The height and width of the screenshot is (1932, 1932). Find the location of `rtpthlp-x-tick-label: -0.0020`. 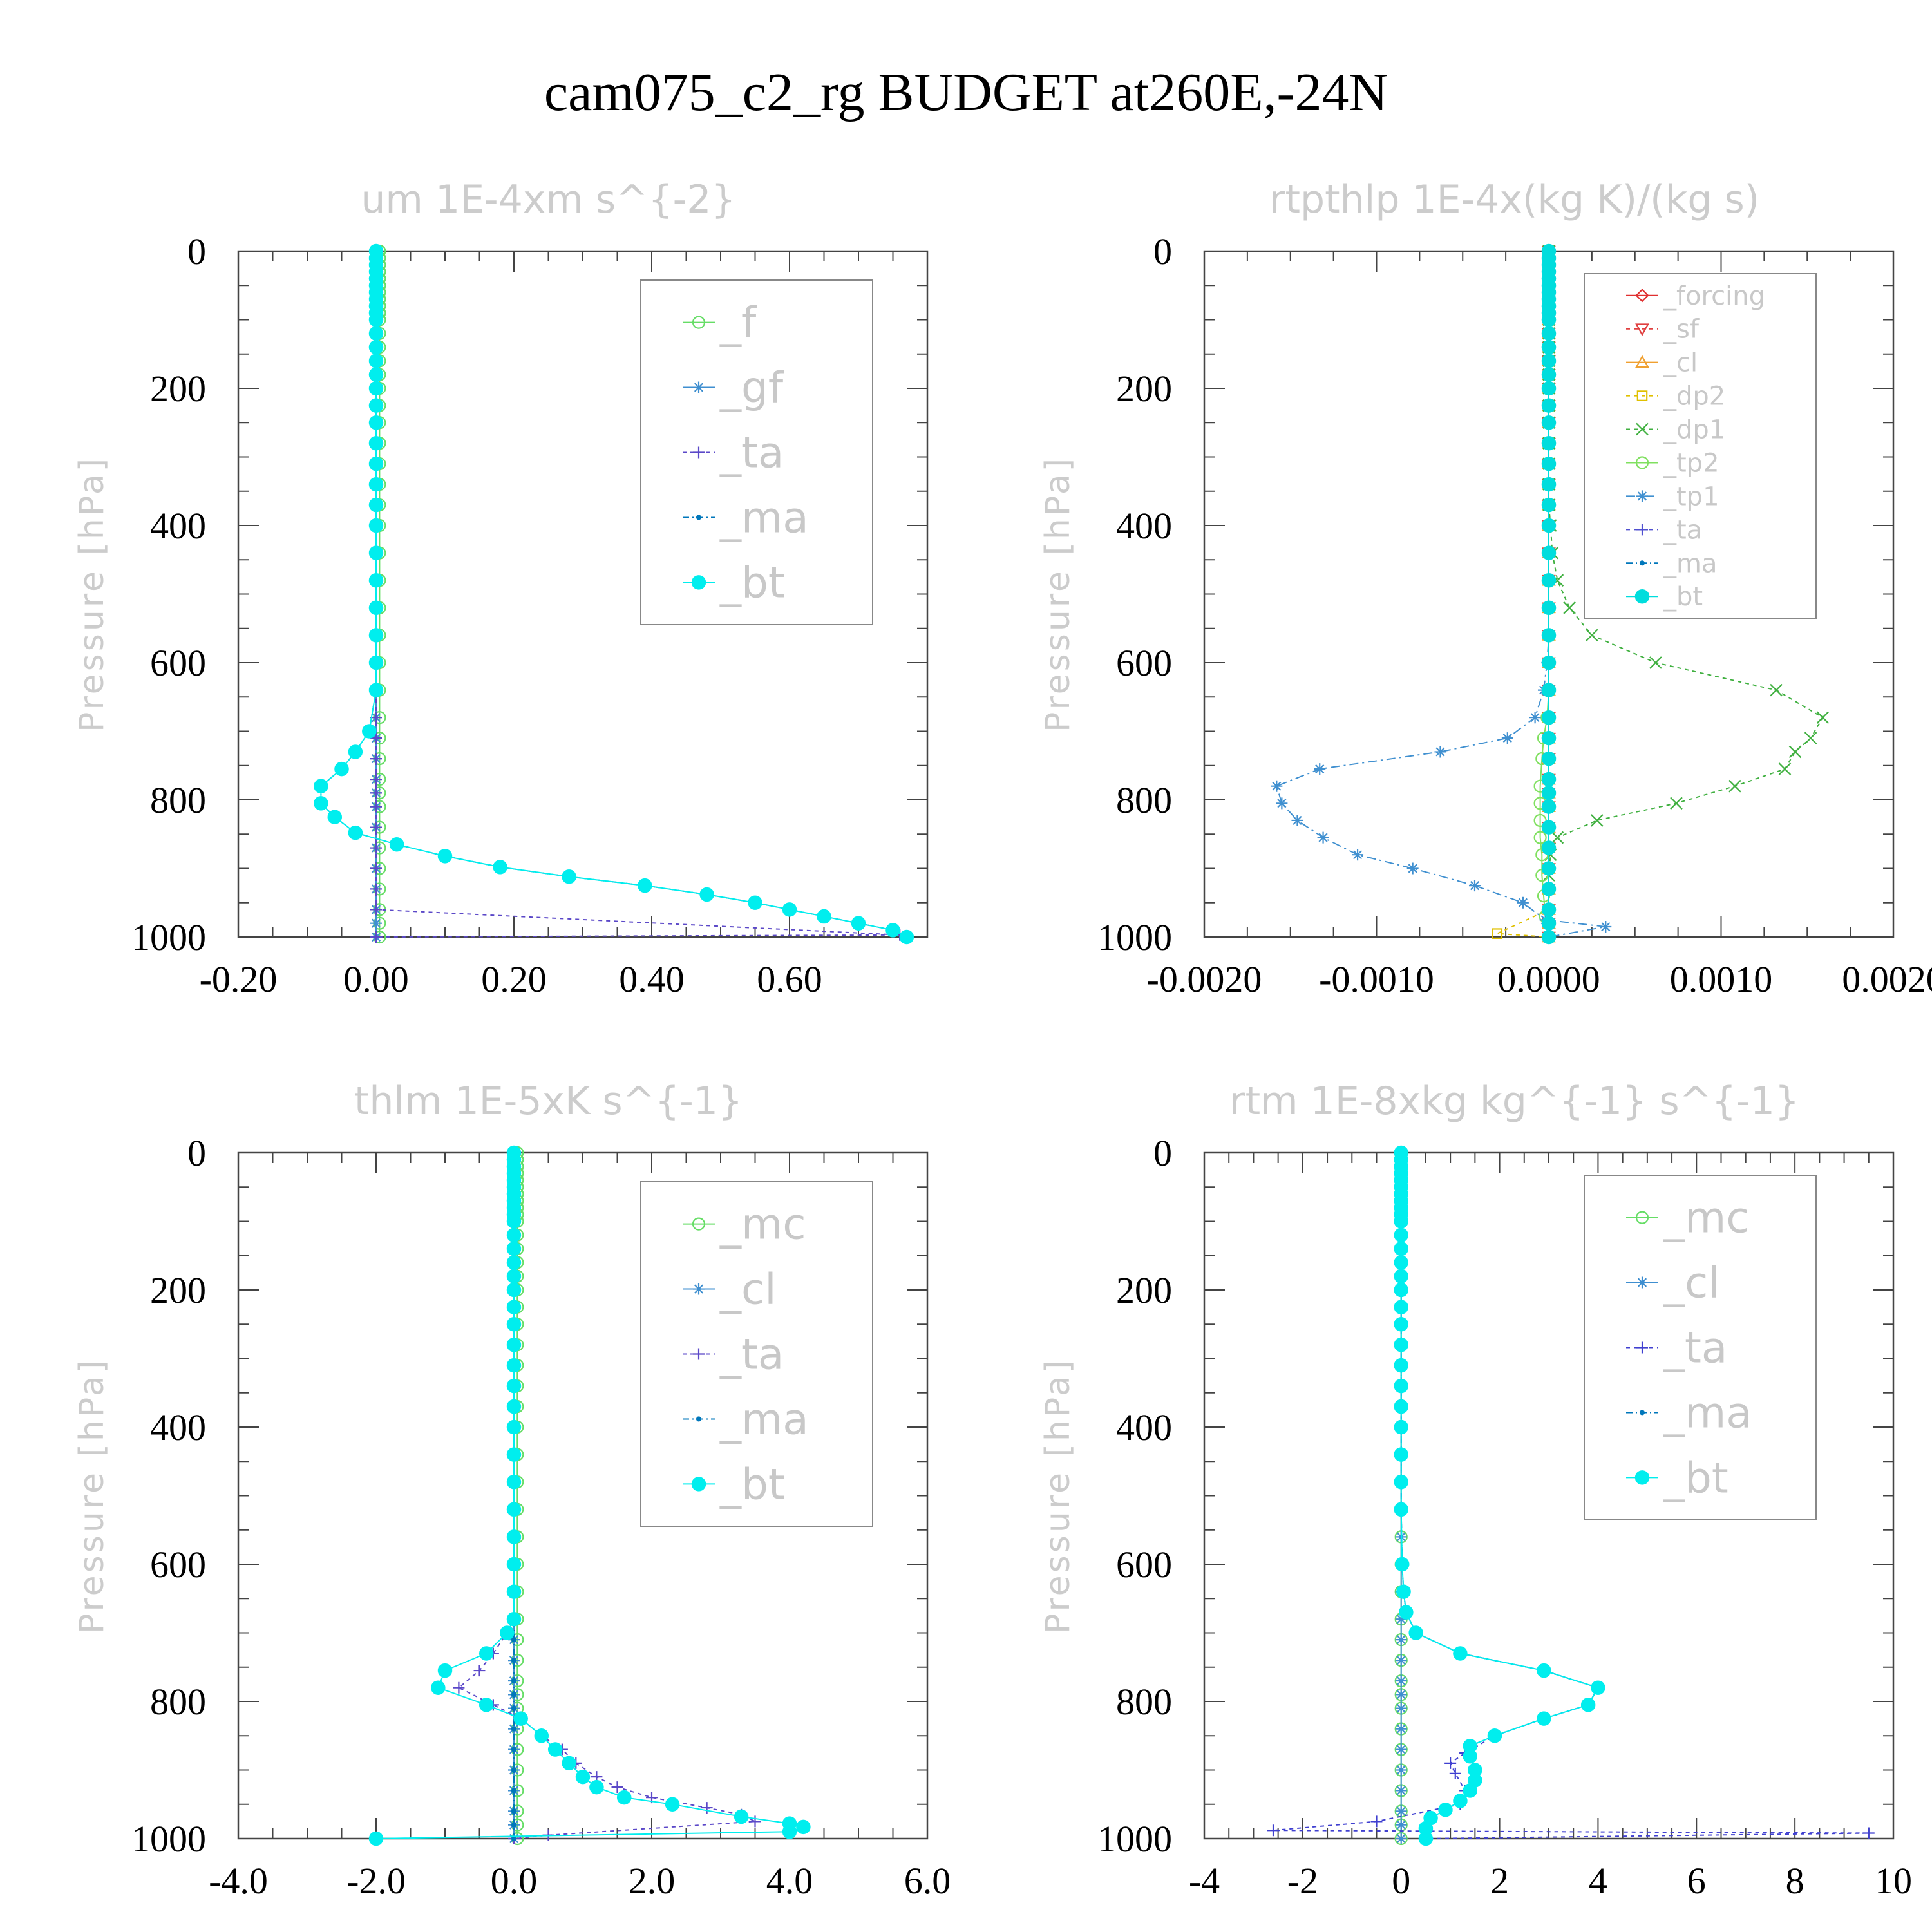

rtpthlp-x-tick-label: -0.0020 is located at coordinates (1204, 979).